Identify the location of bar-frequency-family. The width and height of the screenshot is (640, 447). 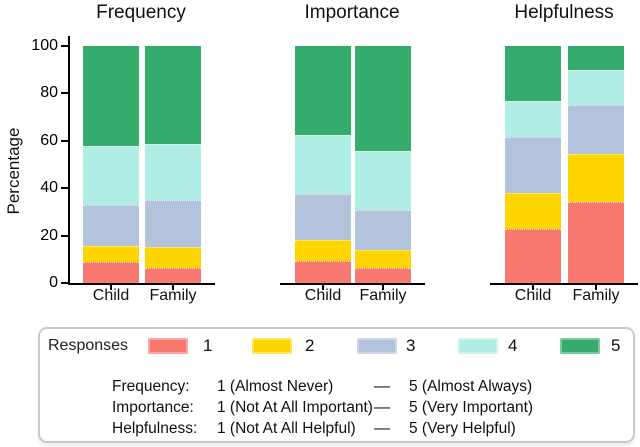
(173, 164).